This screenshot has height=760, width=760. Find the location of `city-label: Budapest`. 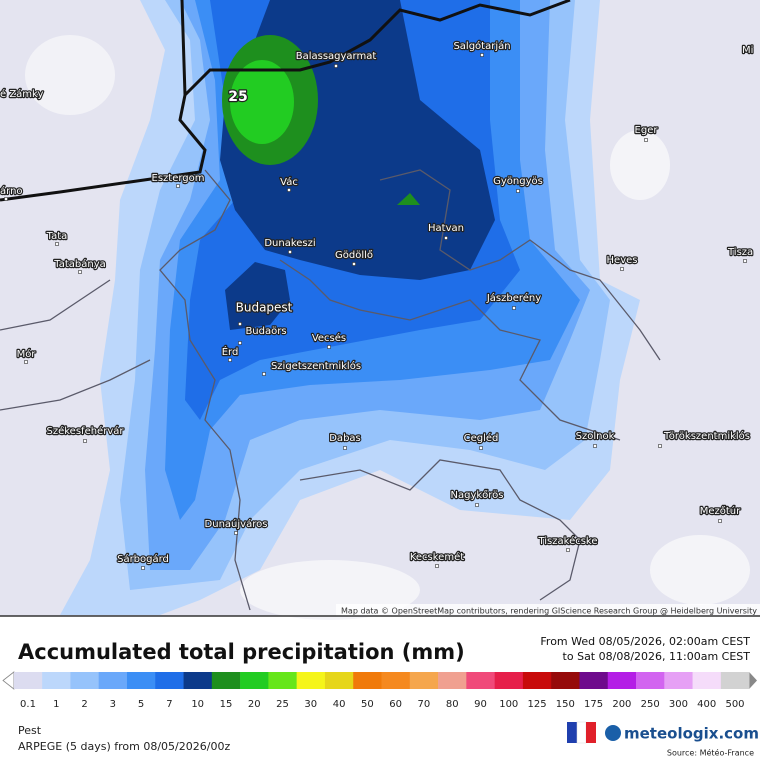

city-label: Budapest is located at coordinates (264, 308).